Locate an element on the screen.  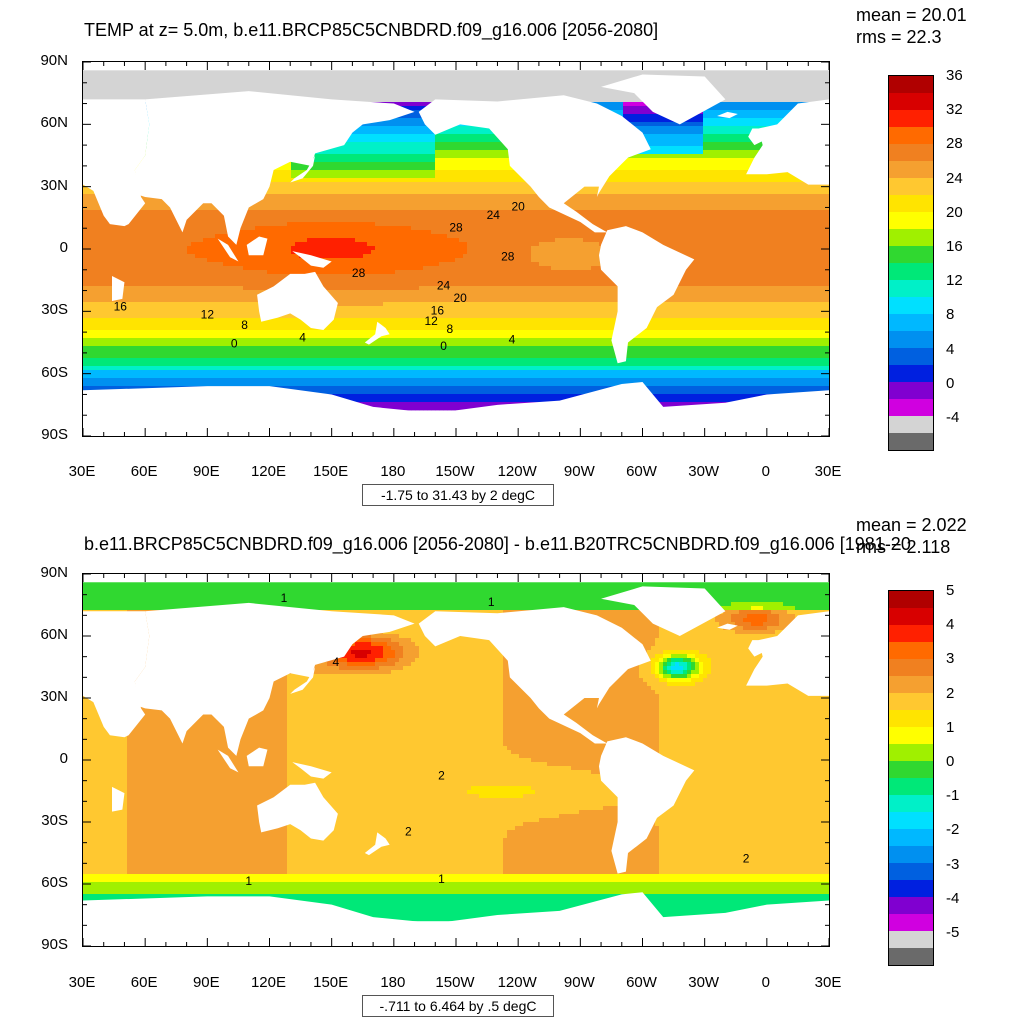
latitude-tick-label: 0 is located at coordinates (46, 247).